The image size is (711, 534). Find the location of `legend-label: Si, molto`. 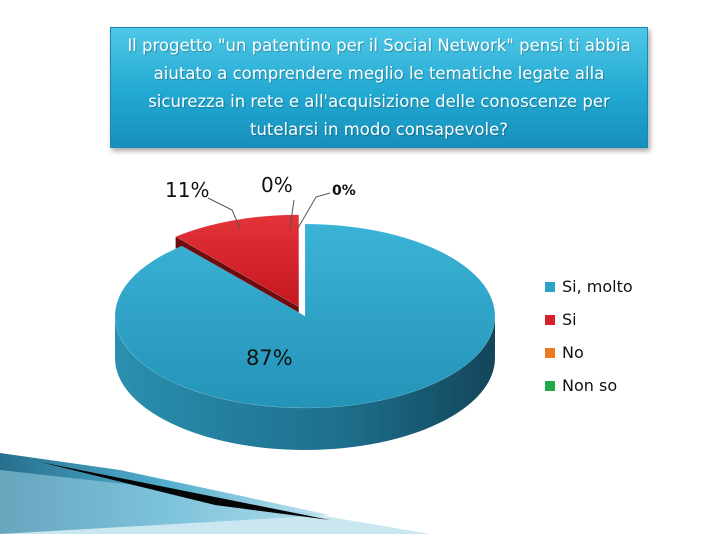

legend-label: Si, molto is located at coordinates (597, 286).